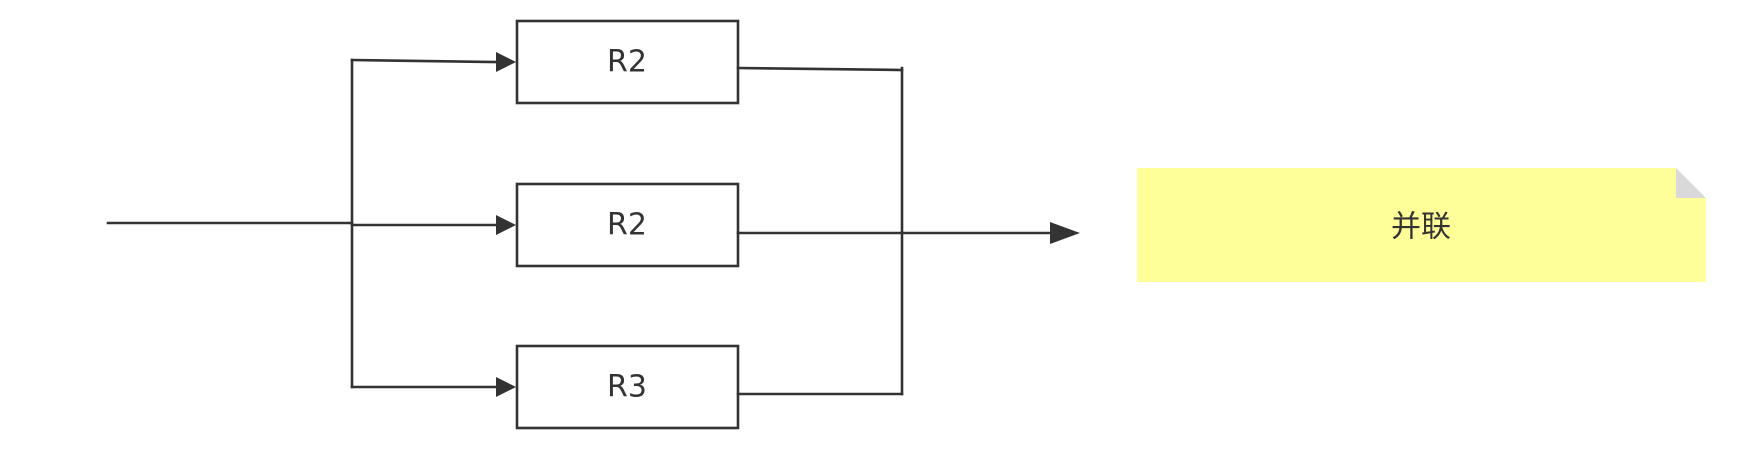  I want to click on branch-arrow-top, so click(506, 62).